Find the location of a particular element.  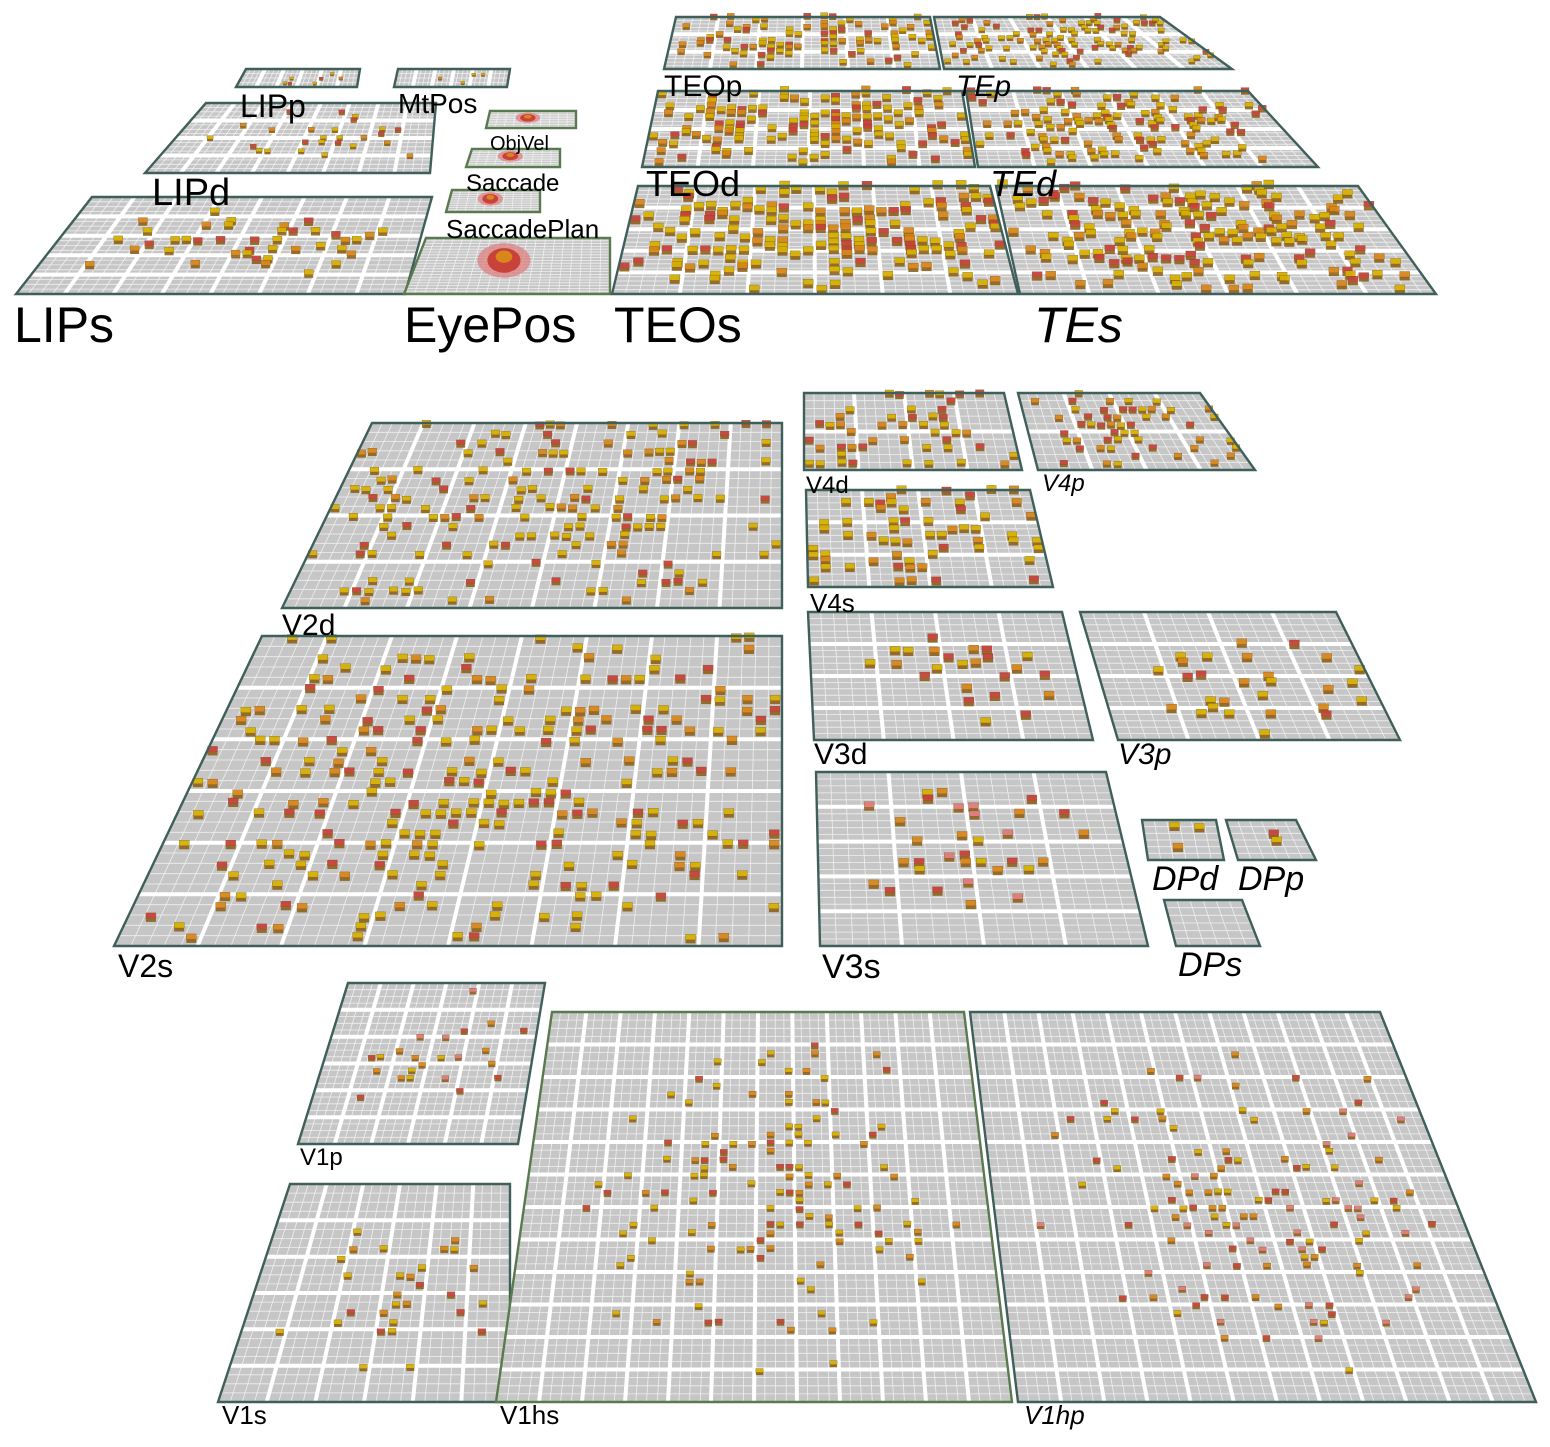

layer-v1p is located at coordinates (421, 1063).